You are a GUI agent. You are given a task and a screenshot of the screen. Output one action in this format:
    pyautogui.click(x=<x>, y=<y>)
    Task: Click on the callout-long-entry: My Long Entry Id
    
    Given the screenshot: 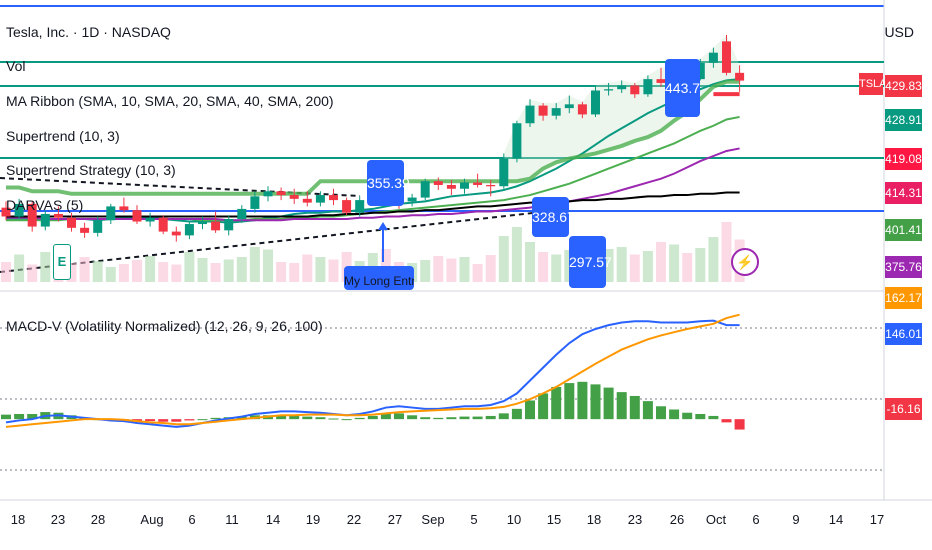 What is the action you would take?
    pyautogui.click(x=379, y=278)
    